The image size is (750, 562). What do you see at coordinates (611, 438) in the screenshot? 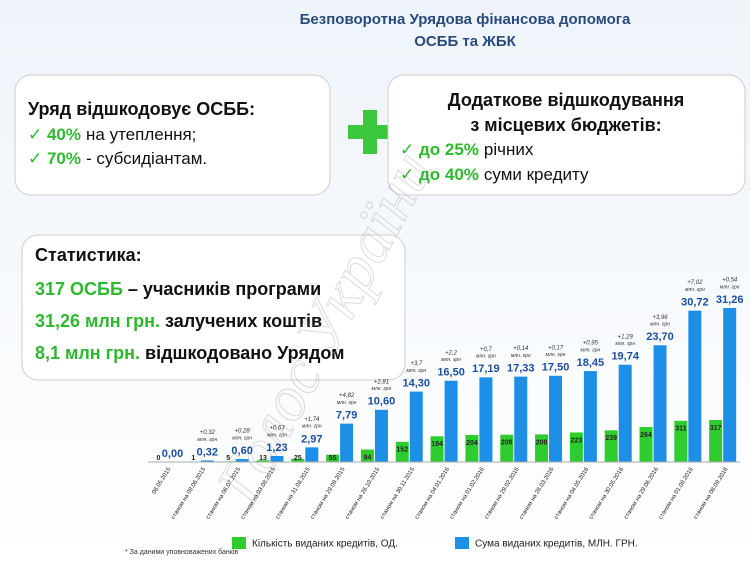
I see `value-label: 239` at bounding box center [611, 438].